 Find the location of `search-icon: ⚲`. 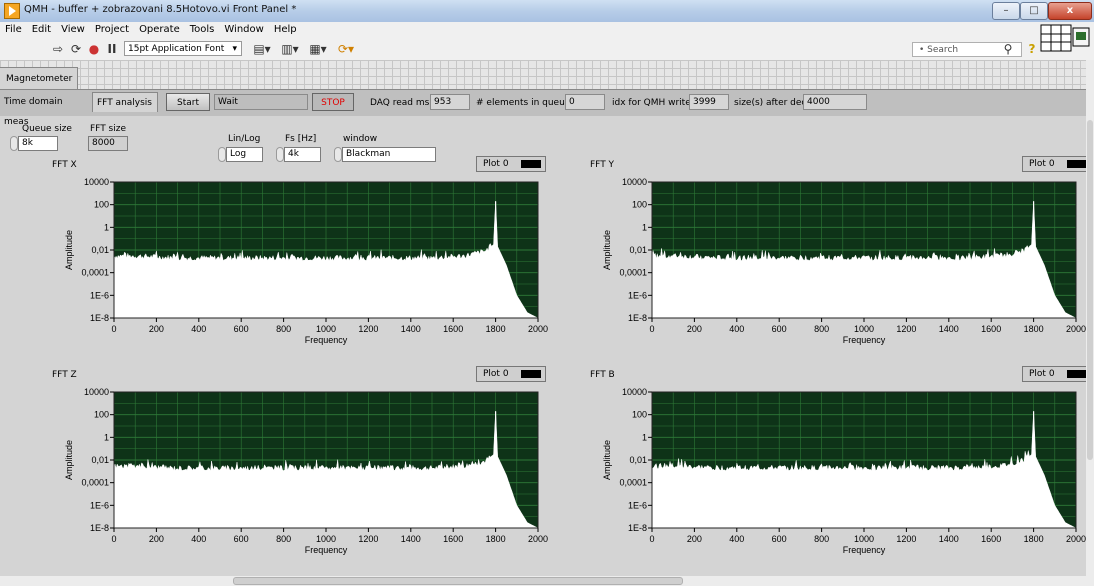

search-icon: ⚲ is located at coordinates (1008, 49).